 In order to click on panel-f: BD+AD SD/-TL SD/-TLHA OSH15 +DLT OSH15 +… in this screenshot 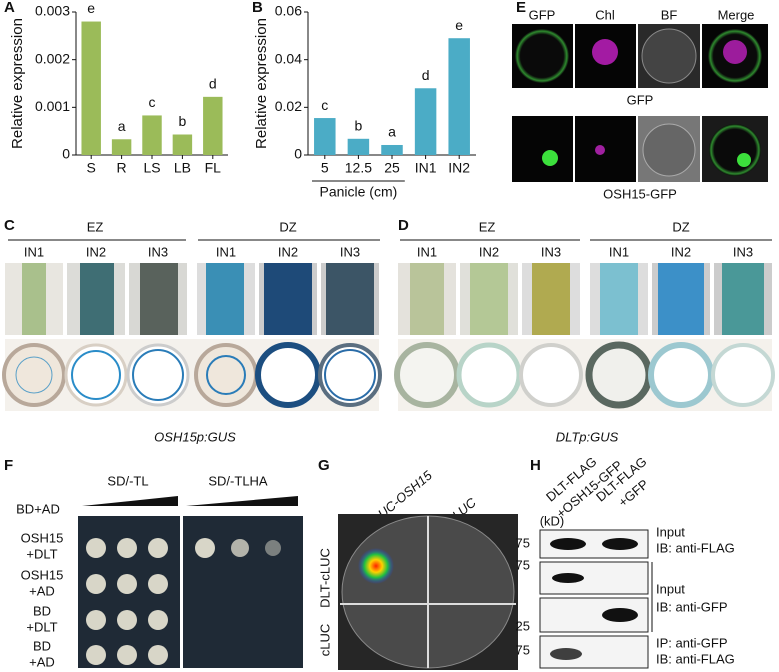, I will do `click(159, 571)`.